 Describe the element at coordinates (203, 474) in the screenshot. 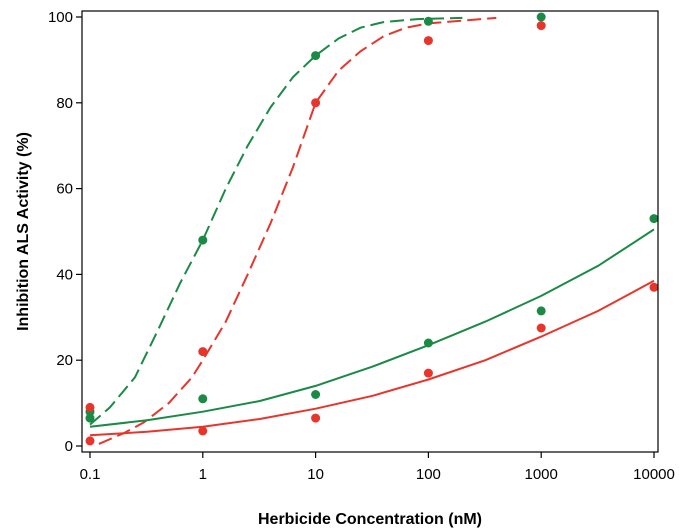

I see `x-tick-label: 1` at that location.